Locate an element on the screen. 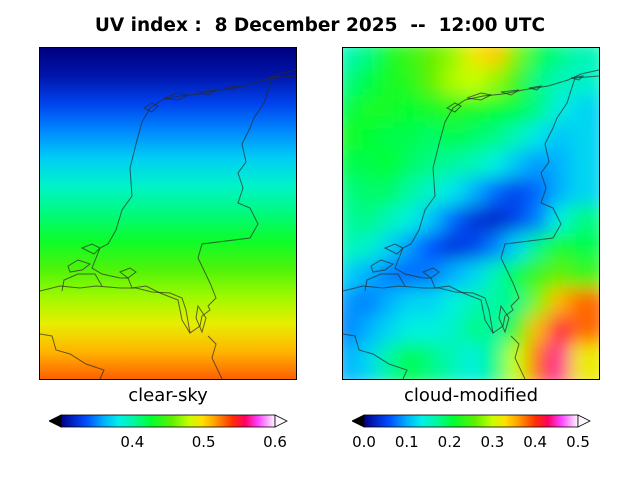 This screenshot has width=640, height=480. colorbar-tick-label: 0.0 is located at coordinates (364, 442).